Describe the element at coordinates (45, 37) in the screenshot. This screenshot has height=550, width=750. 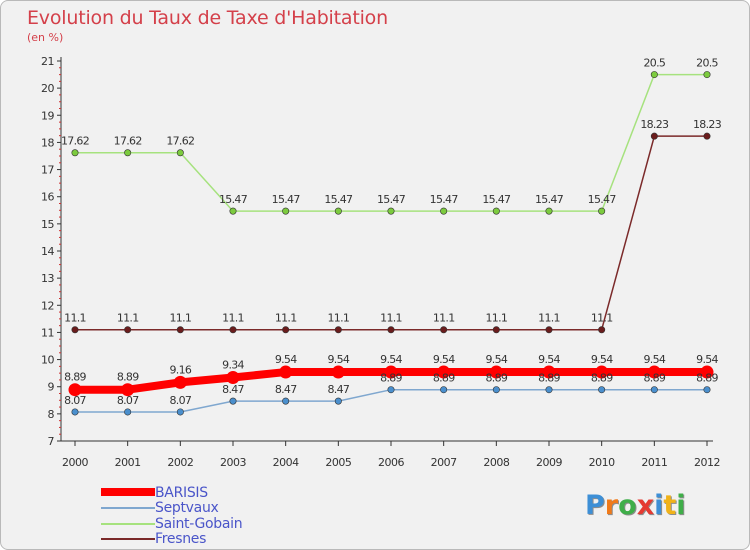
I see `chart-unit-label: (en %)` at that location.